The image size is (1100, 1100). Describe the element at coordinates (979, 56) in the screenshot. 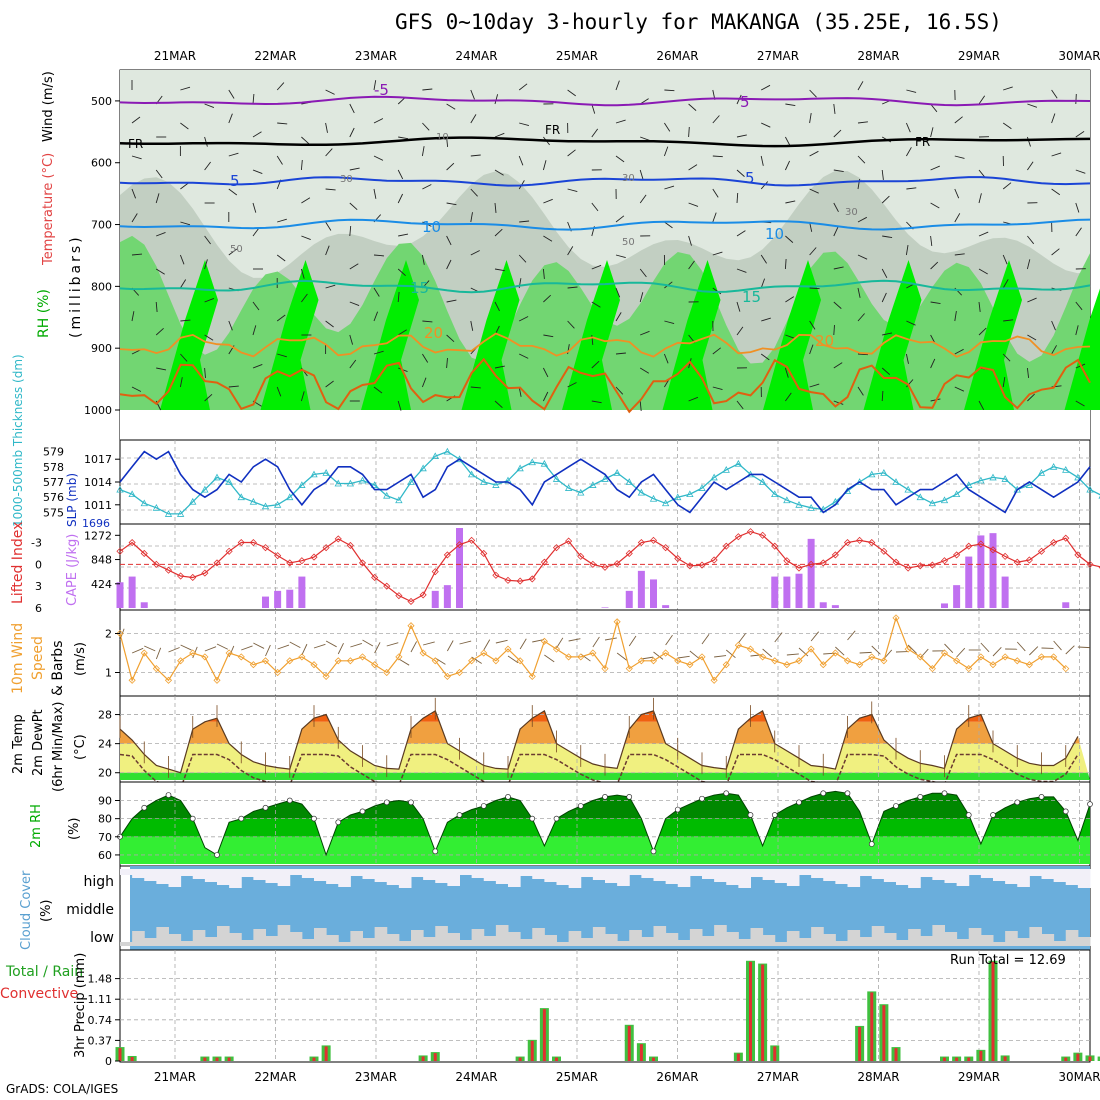

I see `date-label-top: 29MAR` at that location.